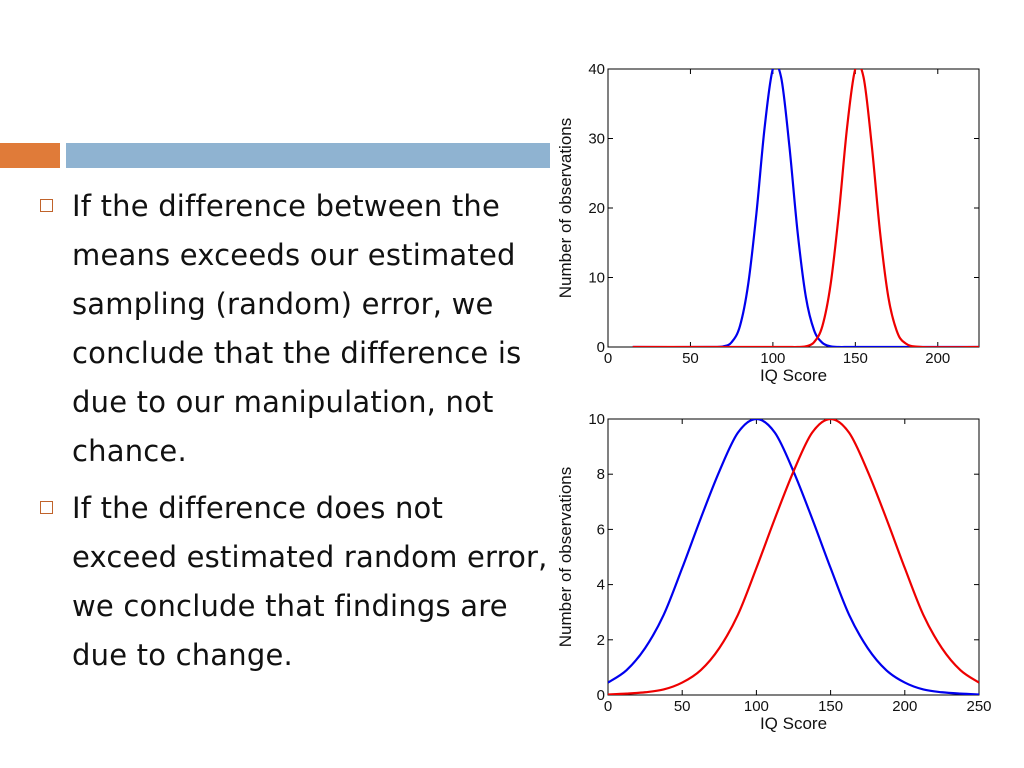 This screenshot has height=768, width=1024. Describe the element at coordinates (30, 155) in the screenshot. I see `title-accent-orange` at that location.